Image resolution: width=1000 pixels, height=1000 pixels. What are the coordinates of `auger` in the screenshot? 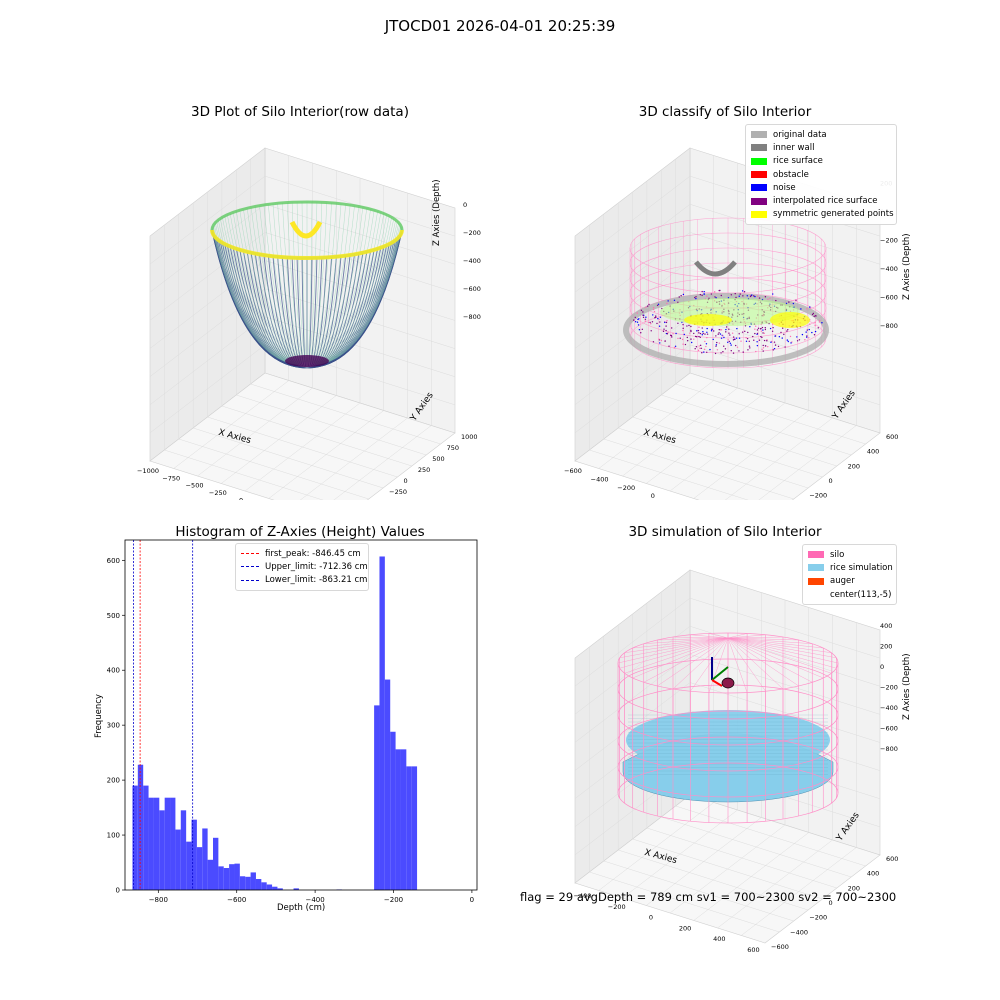 It's located at (728, 683).